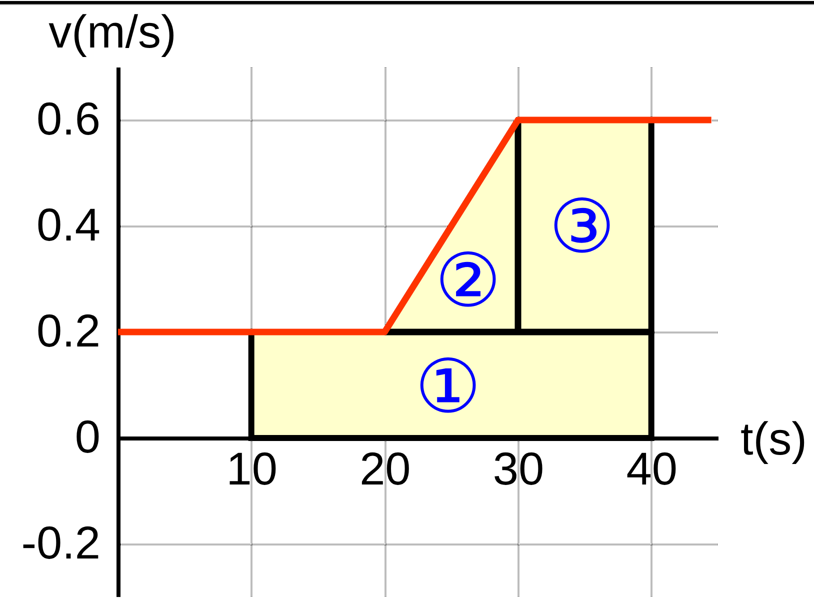 The width and height of the screenshot is (814, 598). Describe the element at coordinates (468, 281) in the screenshot. I see `annotation: ②` at that location.